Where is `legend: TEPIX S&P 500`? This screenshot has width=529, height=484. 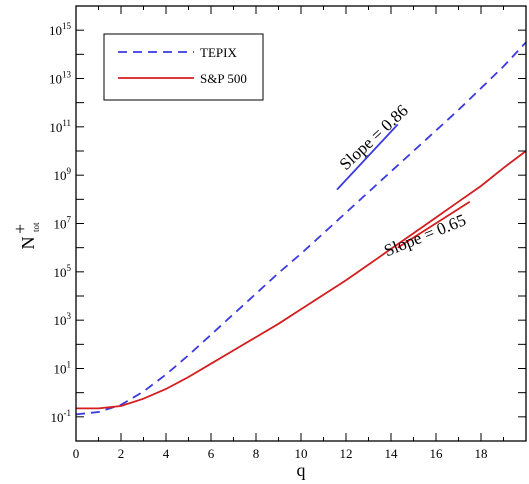 legend: TEPIX S&P 500 is located at coordinates (183, 67).